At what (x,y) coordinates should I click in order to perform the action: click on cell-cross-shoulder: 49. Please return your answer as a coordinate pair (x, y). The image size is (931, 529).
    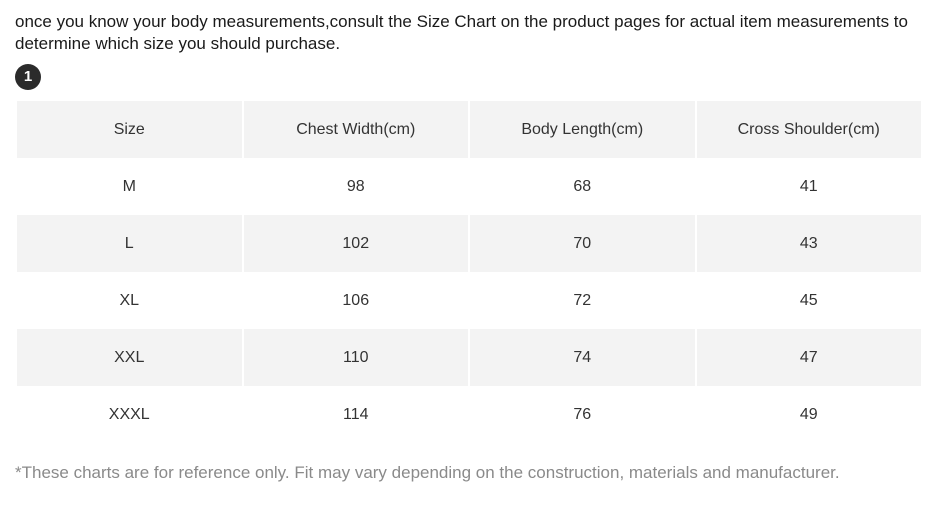
    Looking at the image, I should click on (808, 414).